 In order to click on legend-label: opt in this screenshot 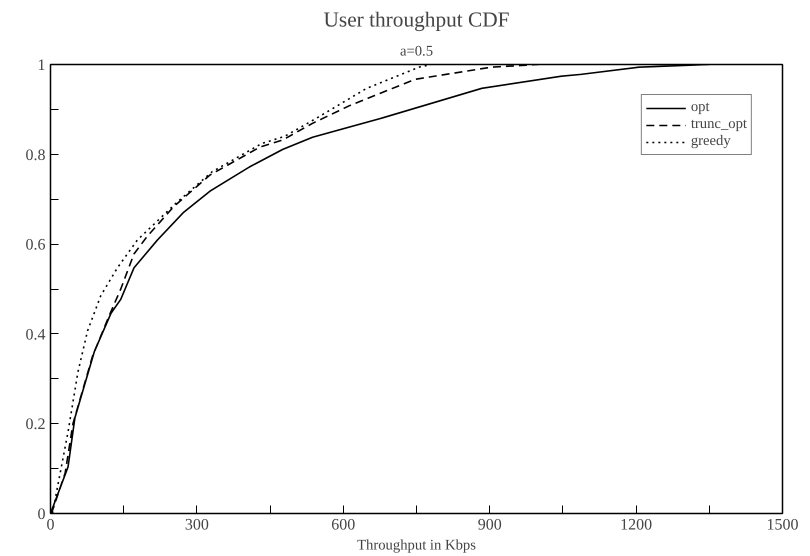, I will do `click(700, 107)`.